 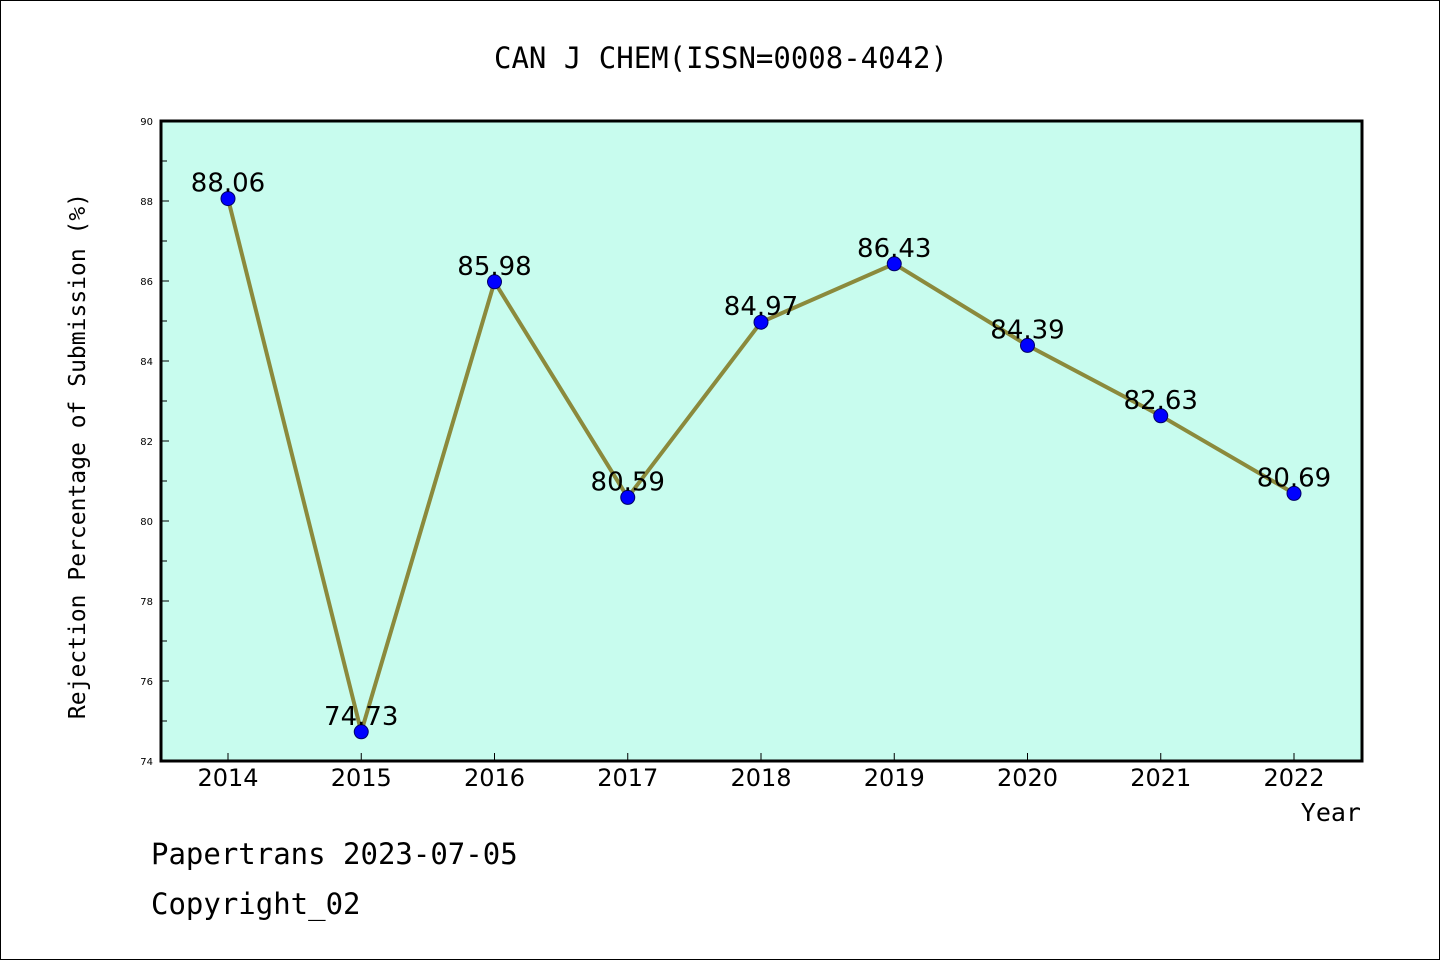 What do you see at coordinates (146, 282) in the screenshot?
I see `y-tick-label: 86` at bounding box center [146, 282].